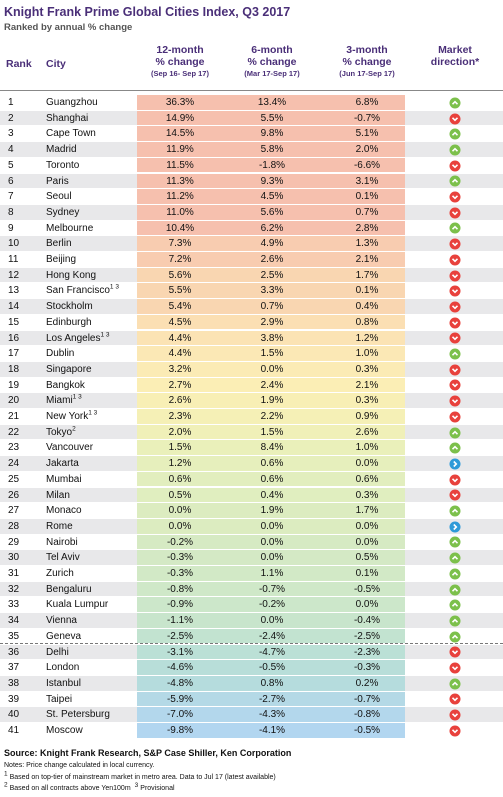 Image resolution: width=503 pixels, height=797 pixels. What do you see at coordinates (251, 307) in the screenshot?
I see `table-row: 14 Stockholm 5.4% 0.7% 0.4%` at bounding box center [251, 307].